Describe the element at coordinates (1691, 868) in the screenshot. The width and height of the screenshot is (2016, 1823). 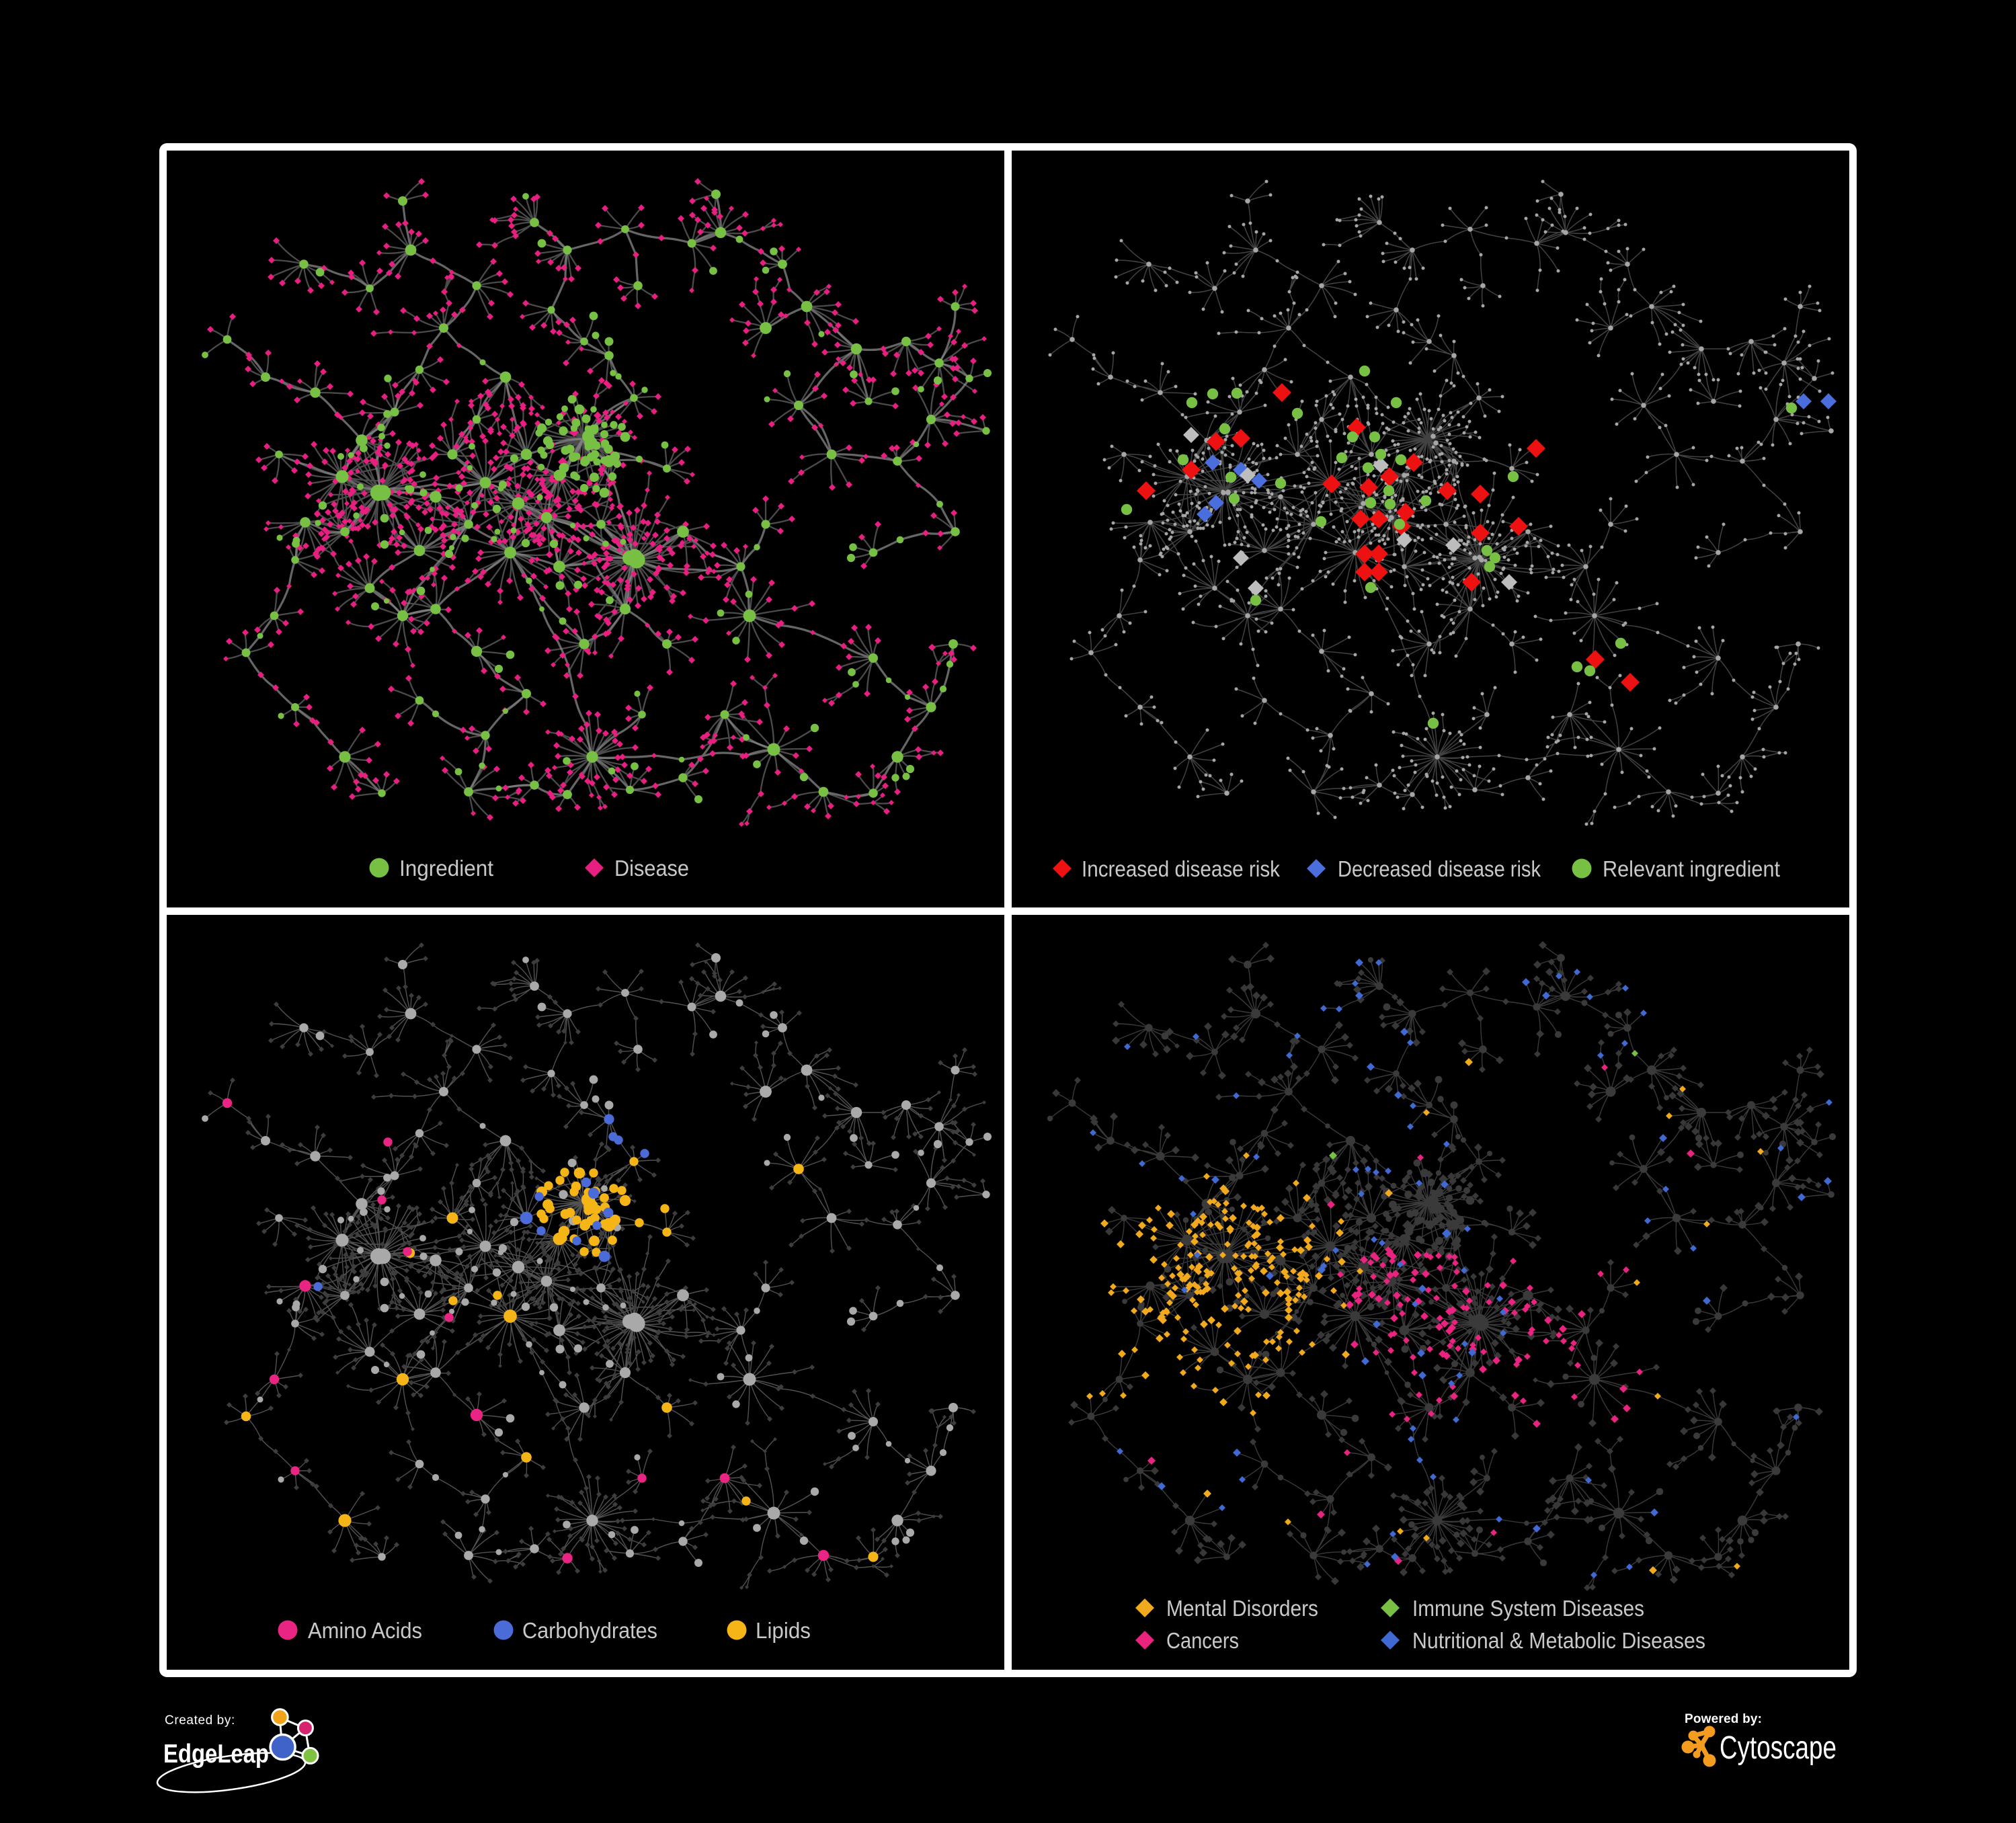
I see `svg-text: Relevant ingredient` at that location.